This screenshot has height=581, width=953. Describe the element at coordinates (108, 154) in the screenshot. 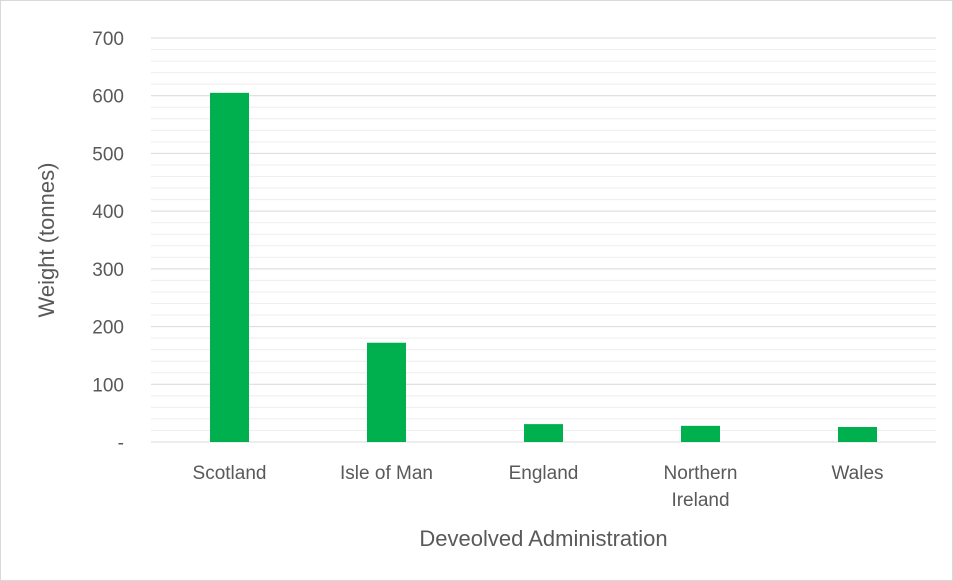

I see `y-tick-label: 500` at that location.